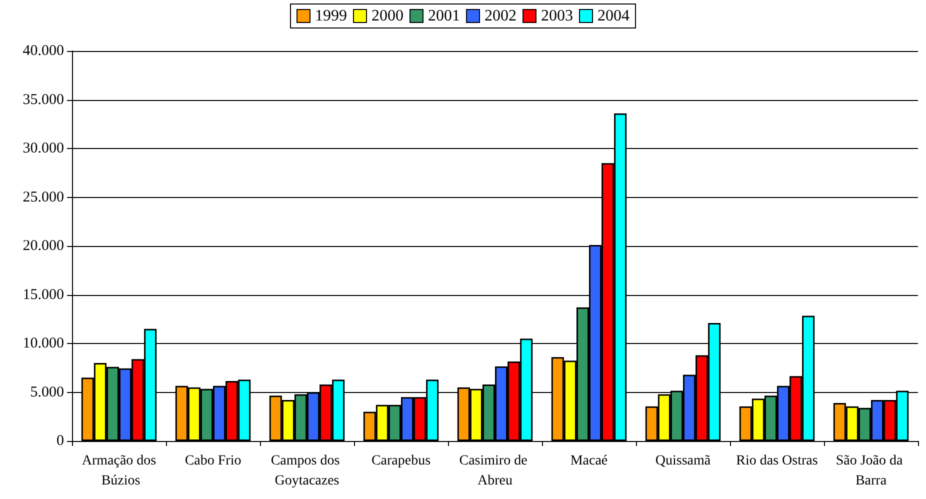  Describe the element at coordinates (43, 51) in the screenshot. I see `y-tick-label: 40.000` at that location.